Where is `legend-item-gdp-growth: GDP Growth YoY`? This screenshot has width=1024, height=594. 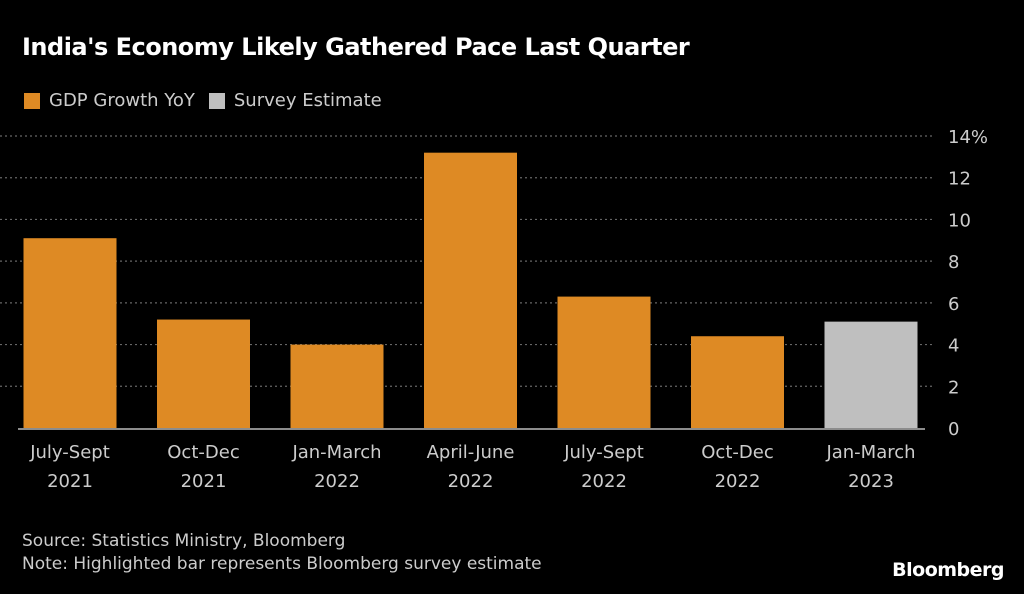 legend-item-gdp-growth: GDP Growth YoY is located at coordinates (109, 100).